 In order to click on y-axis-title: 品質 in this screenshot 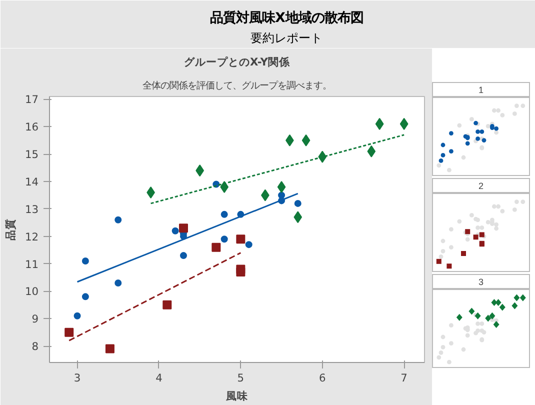, I will do `click(10, 229)`.